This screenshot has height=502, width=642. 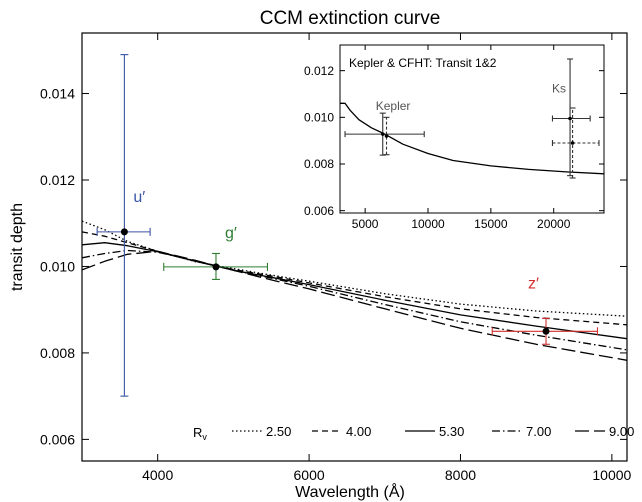 What do you see at coordinates (533, 283) in the screenshot?
I see `point-label: z′` at bounding box center [533, 283].